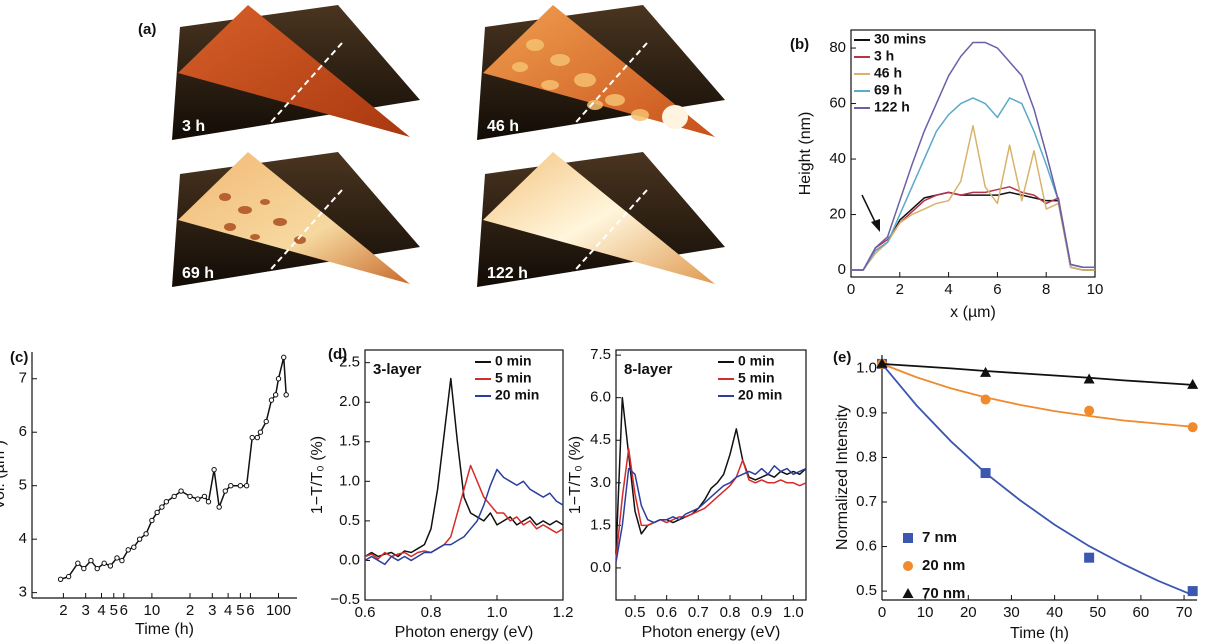 Image resolution: width=1218 pixels, height=644 pixels. Describe the element at coordinates (600, 354) in the screenshot. I see `y-tick-label: 7.5` at that location.